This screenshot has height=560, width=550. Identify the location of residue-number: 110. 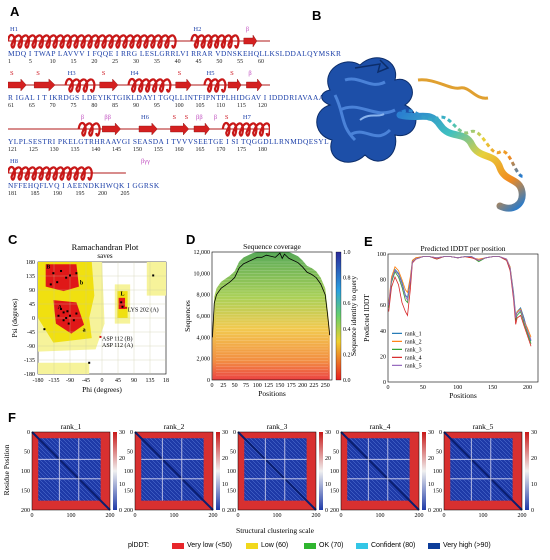
(221, 106).